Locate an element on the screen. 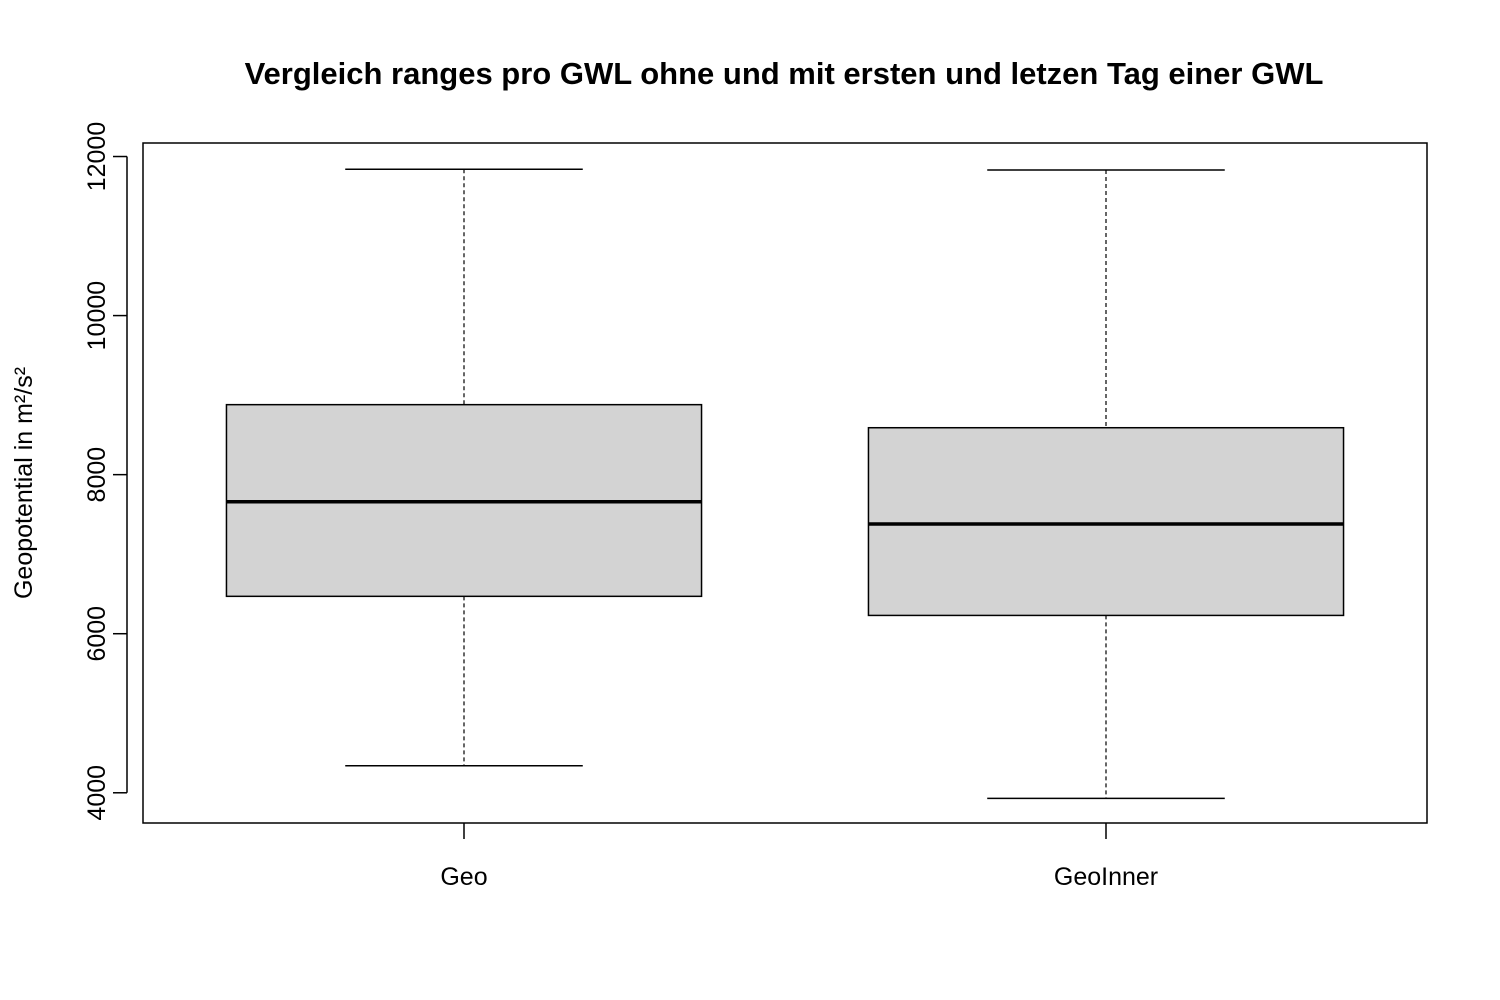 This screenshot has height=1000, width=1500. y-tick-label: 12000 is located at coordinates (97, 157).